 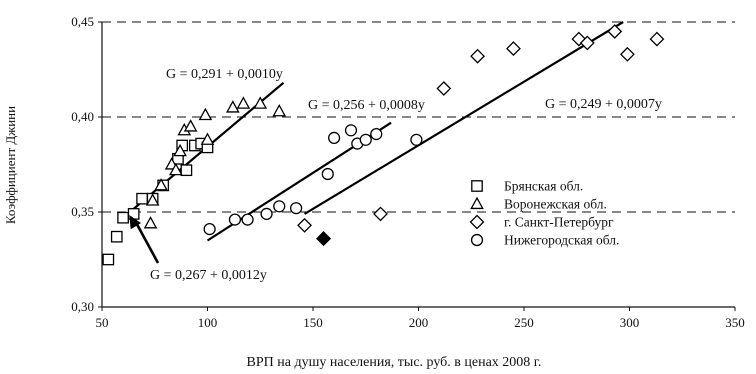 What do you see at coordinates (82, 306) in the screenshot?
I see `y-tick-label: 0,30` at bounding box center [82, 306].